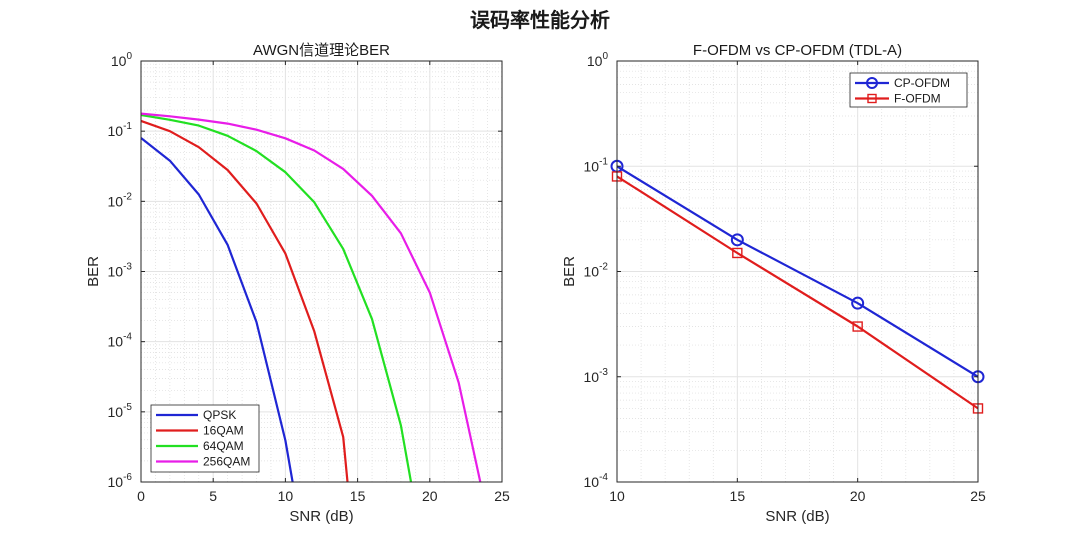 The height and width of the screenshot is (545, 1080). Describe the element at coordinates (223, 446) in the screenshot. I see `legend-label: 64QAM` at that location.